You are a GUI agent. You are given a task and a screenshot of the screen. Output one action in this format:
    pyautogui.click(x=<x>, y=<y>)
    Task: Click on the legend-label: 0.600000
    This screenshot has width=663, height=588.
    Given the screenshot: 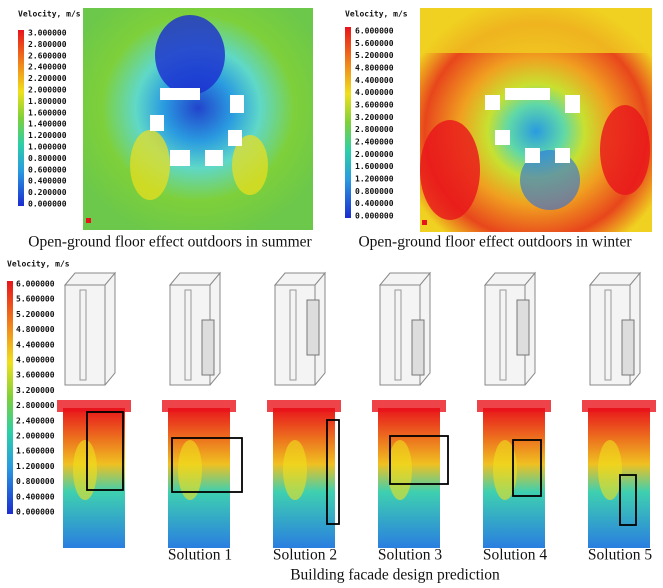 What is the action you would take?
    pyautogui.click(x=47, y=169)
    